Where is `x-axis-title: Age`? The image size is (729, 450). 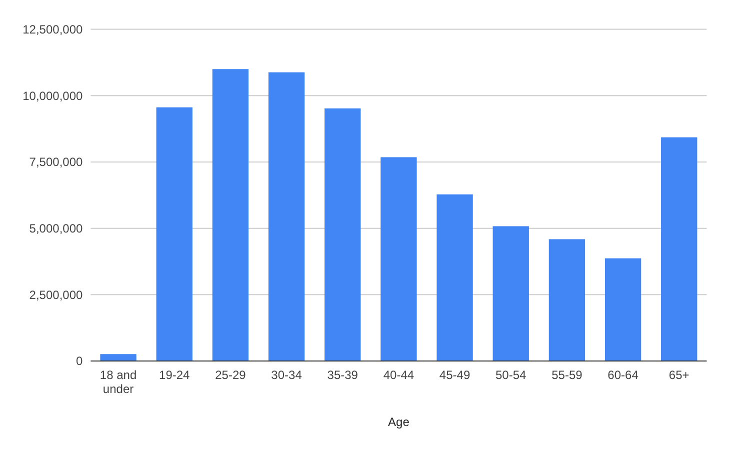 x-axis-title: Age is located at coordinates (399, 422).